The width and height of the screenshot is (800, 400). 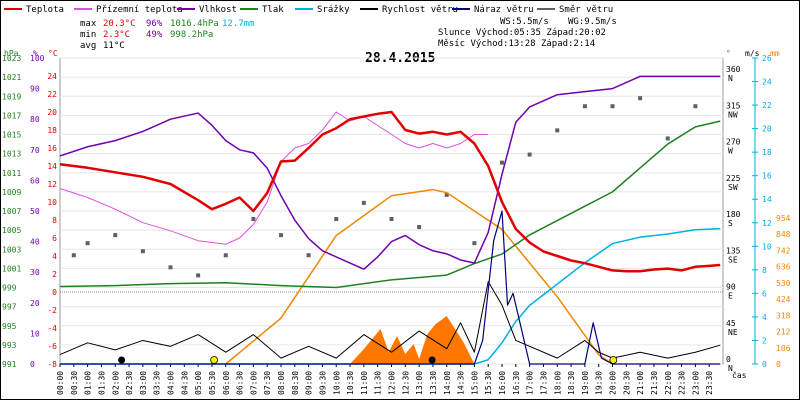 What do you see at coordinates (592, 22) in the screenshot?
I see `wind-gust-avg: WG:9.5m/s` at bounding box center [592, 22].